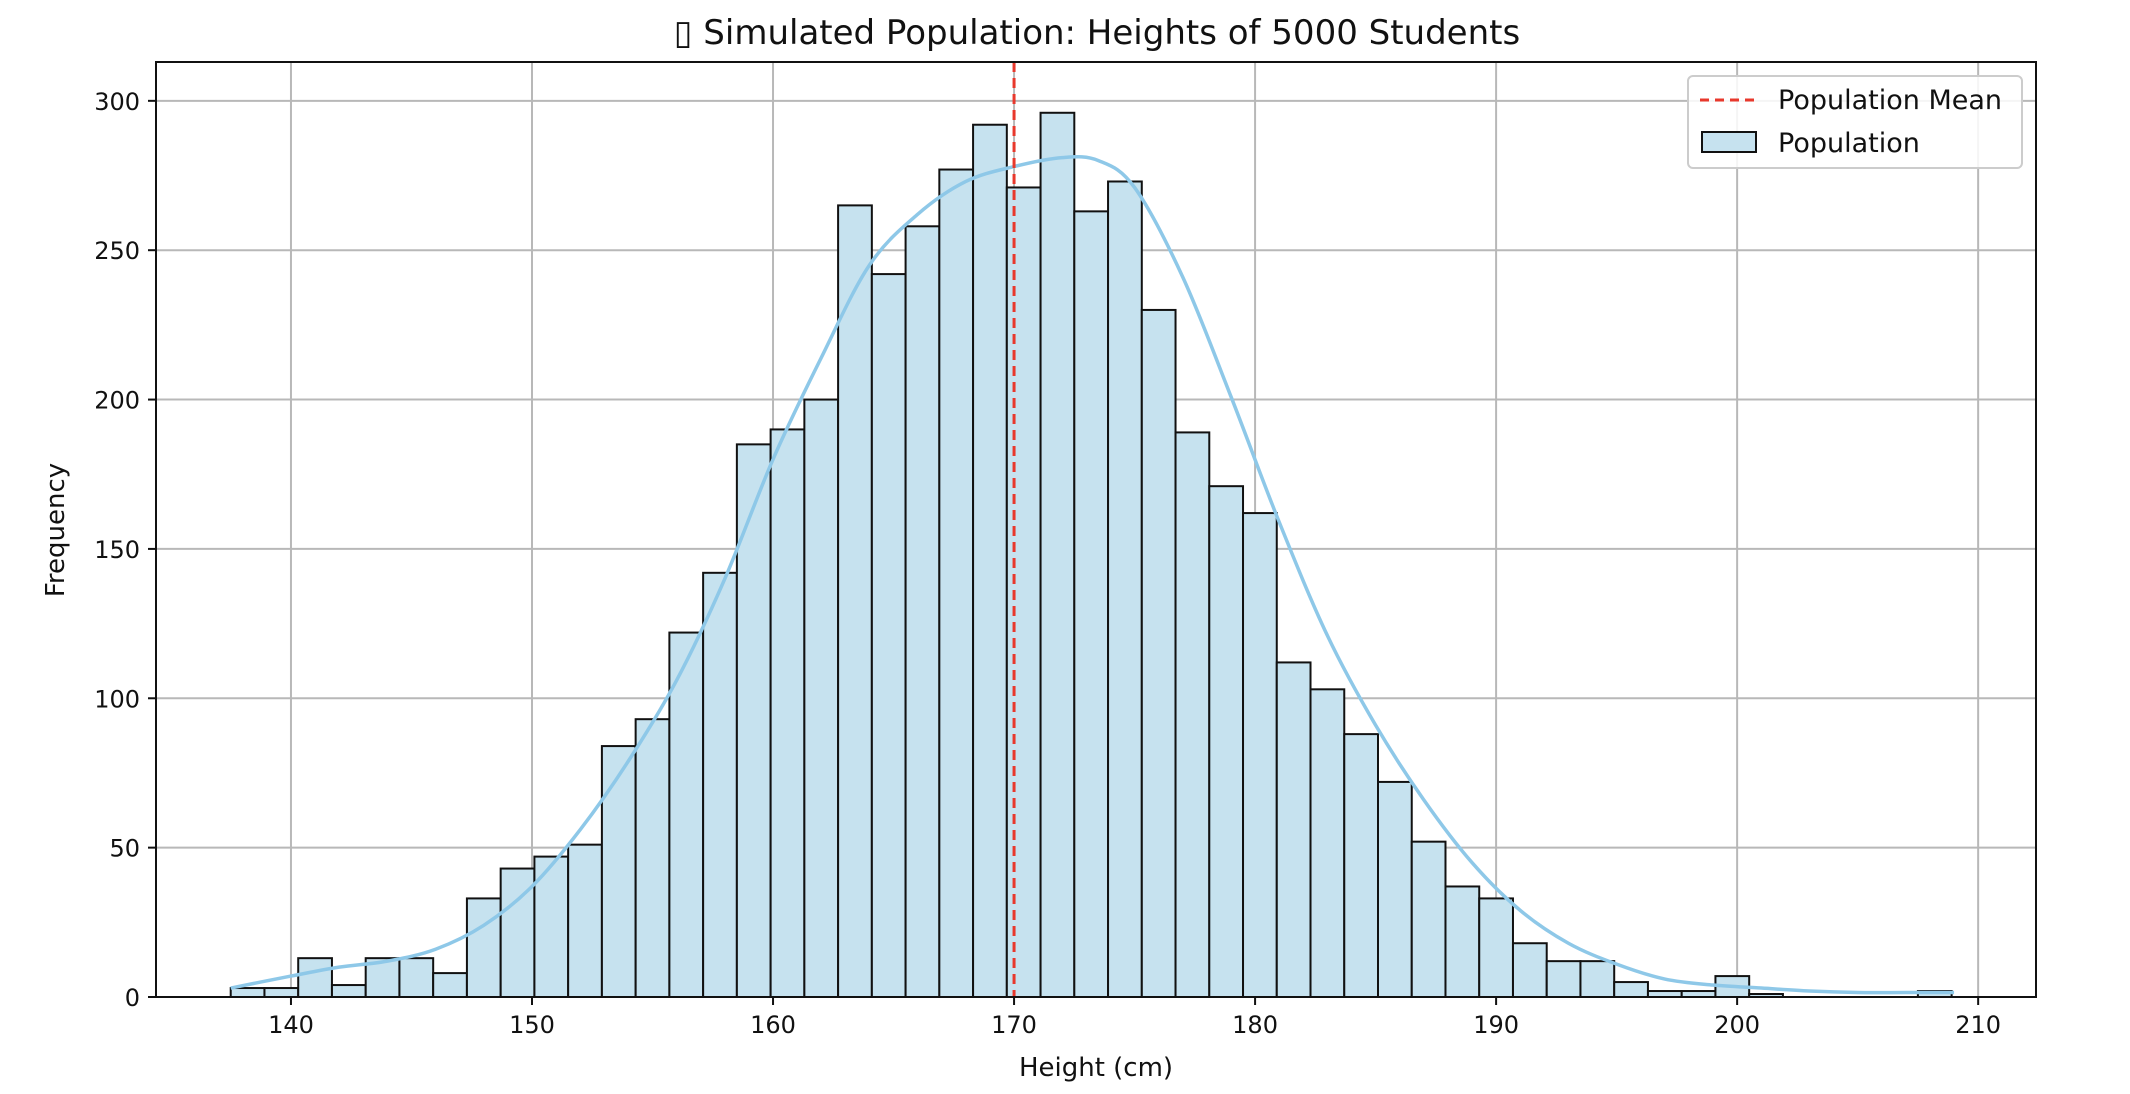  Describe the element at coordinates (1134, 1018) in the screenshot. I see `x-axis-ticks: 140 150 160 170 180 190 200 210` at that location.